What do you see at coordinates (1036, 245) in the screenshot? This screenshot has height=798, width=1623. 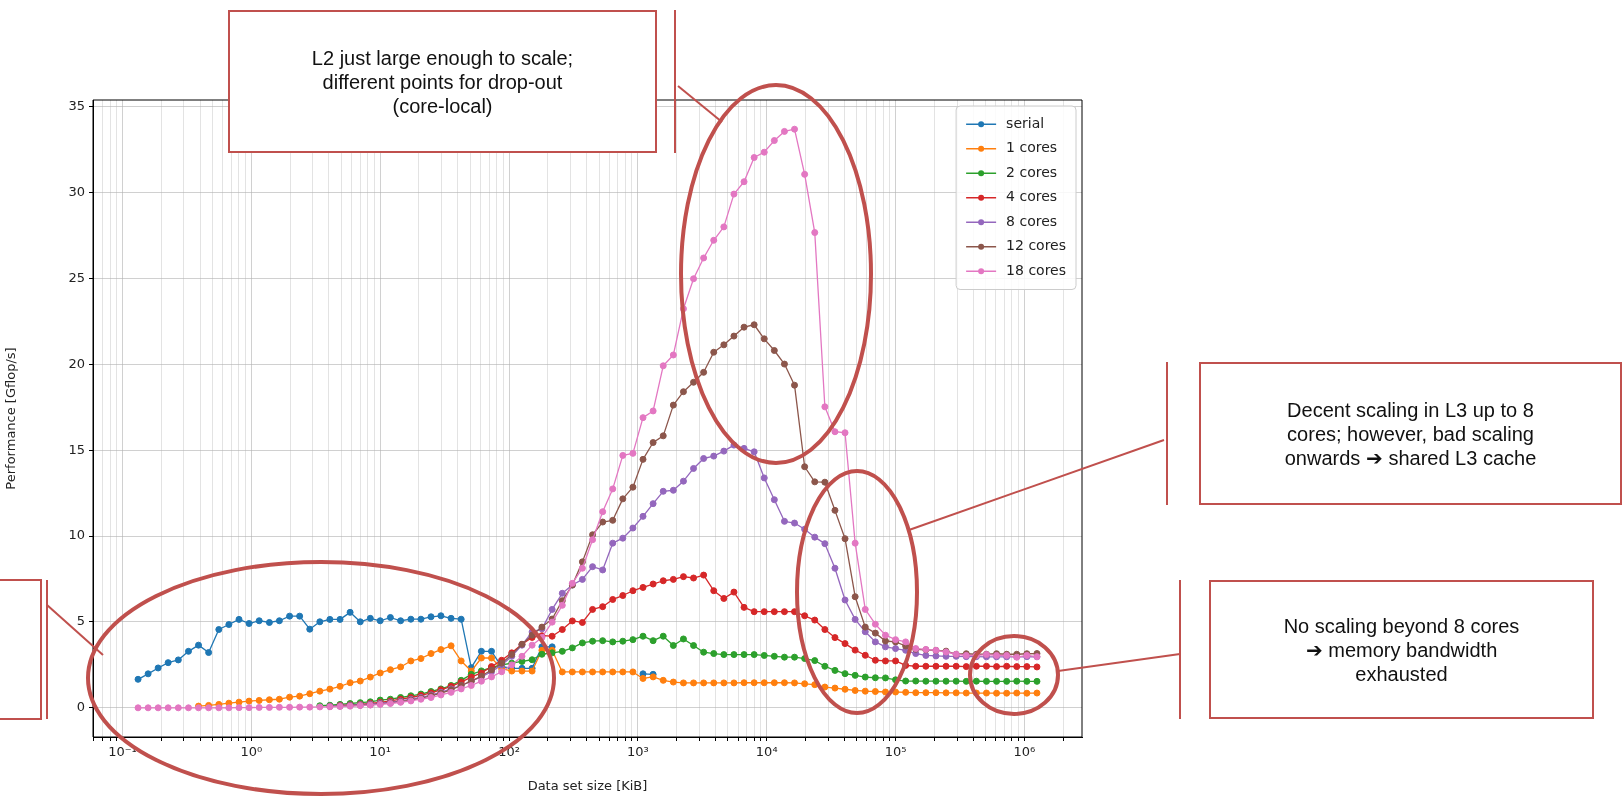 I see `legend-label: 12 cores` at bounding box center [1036, 245].